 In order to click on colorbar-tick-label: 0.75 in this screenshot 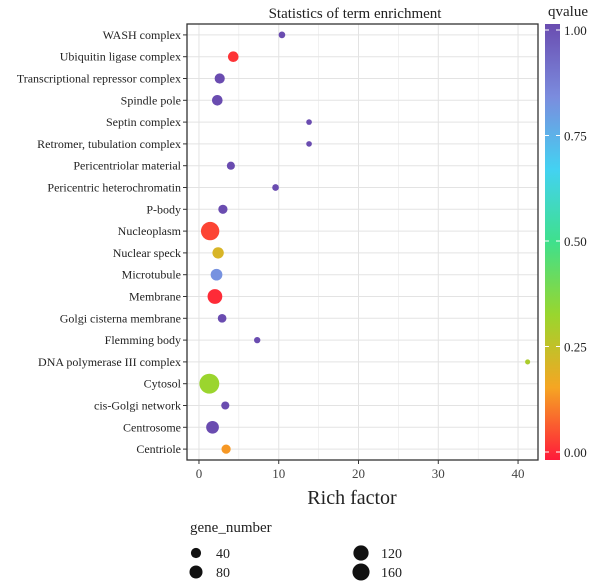, I will do `click(575, 136)`.